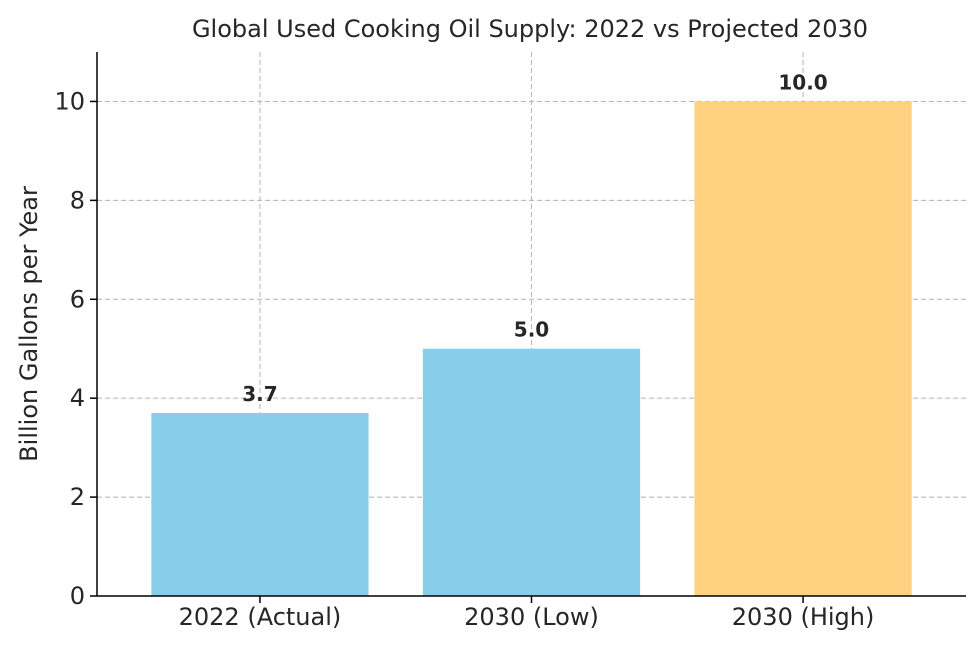  Describe the element at coordinates (77, 398) in the screenshot. I see `y-tick-label: 4` at that location.